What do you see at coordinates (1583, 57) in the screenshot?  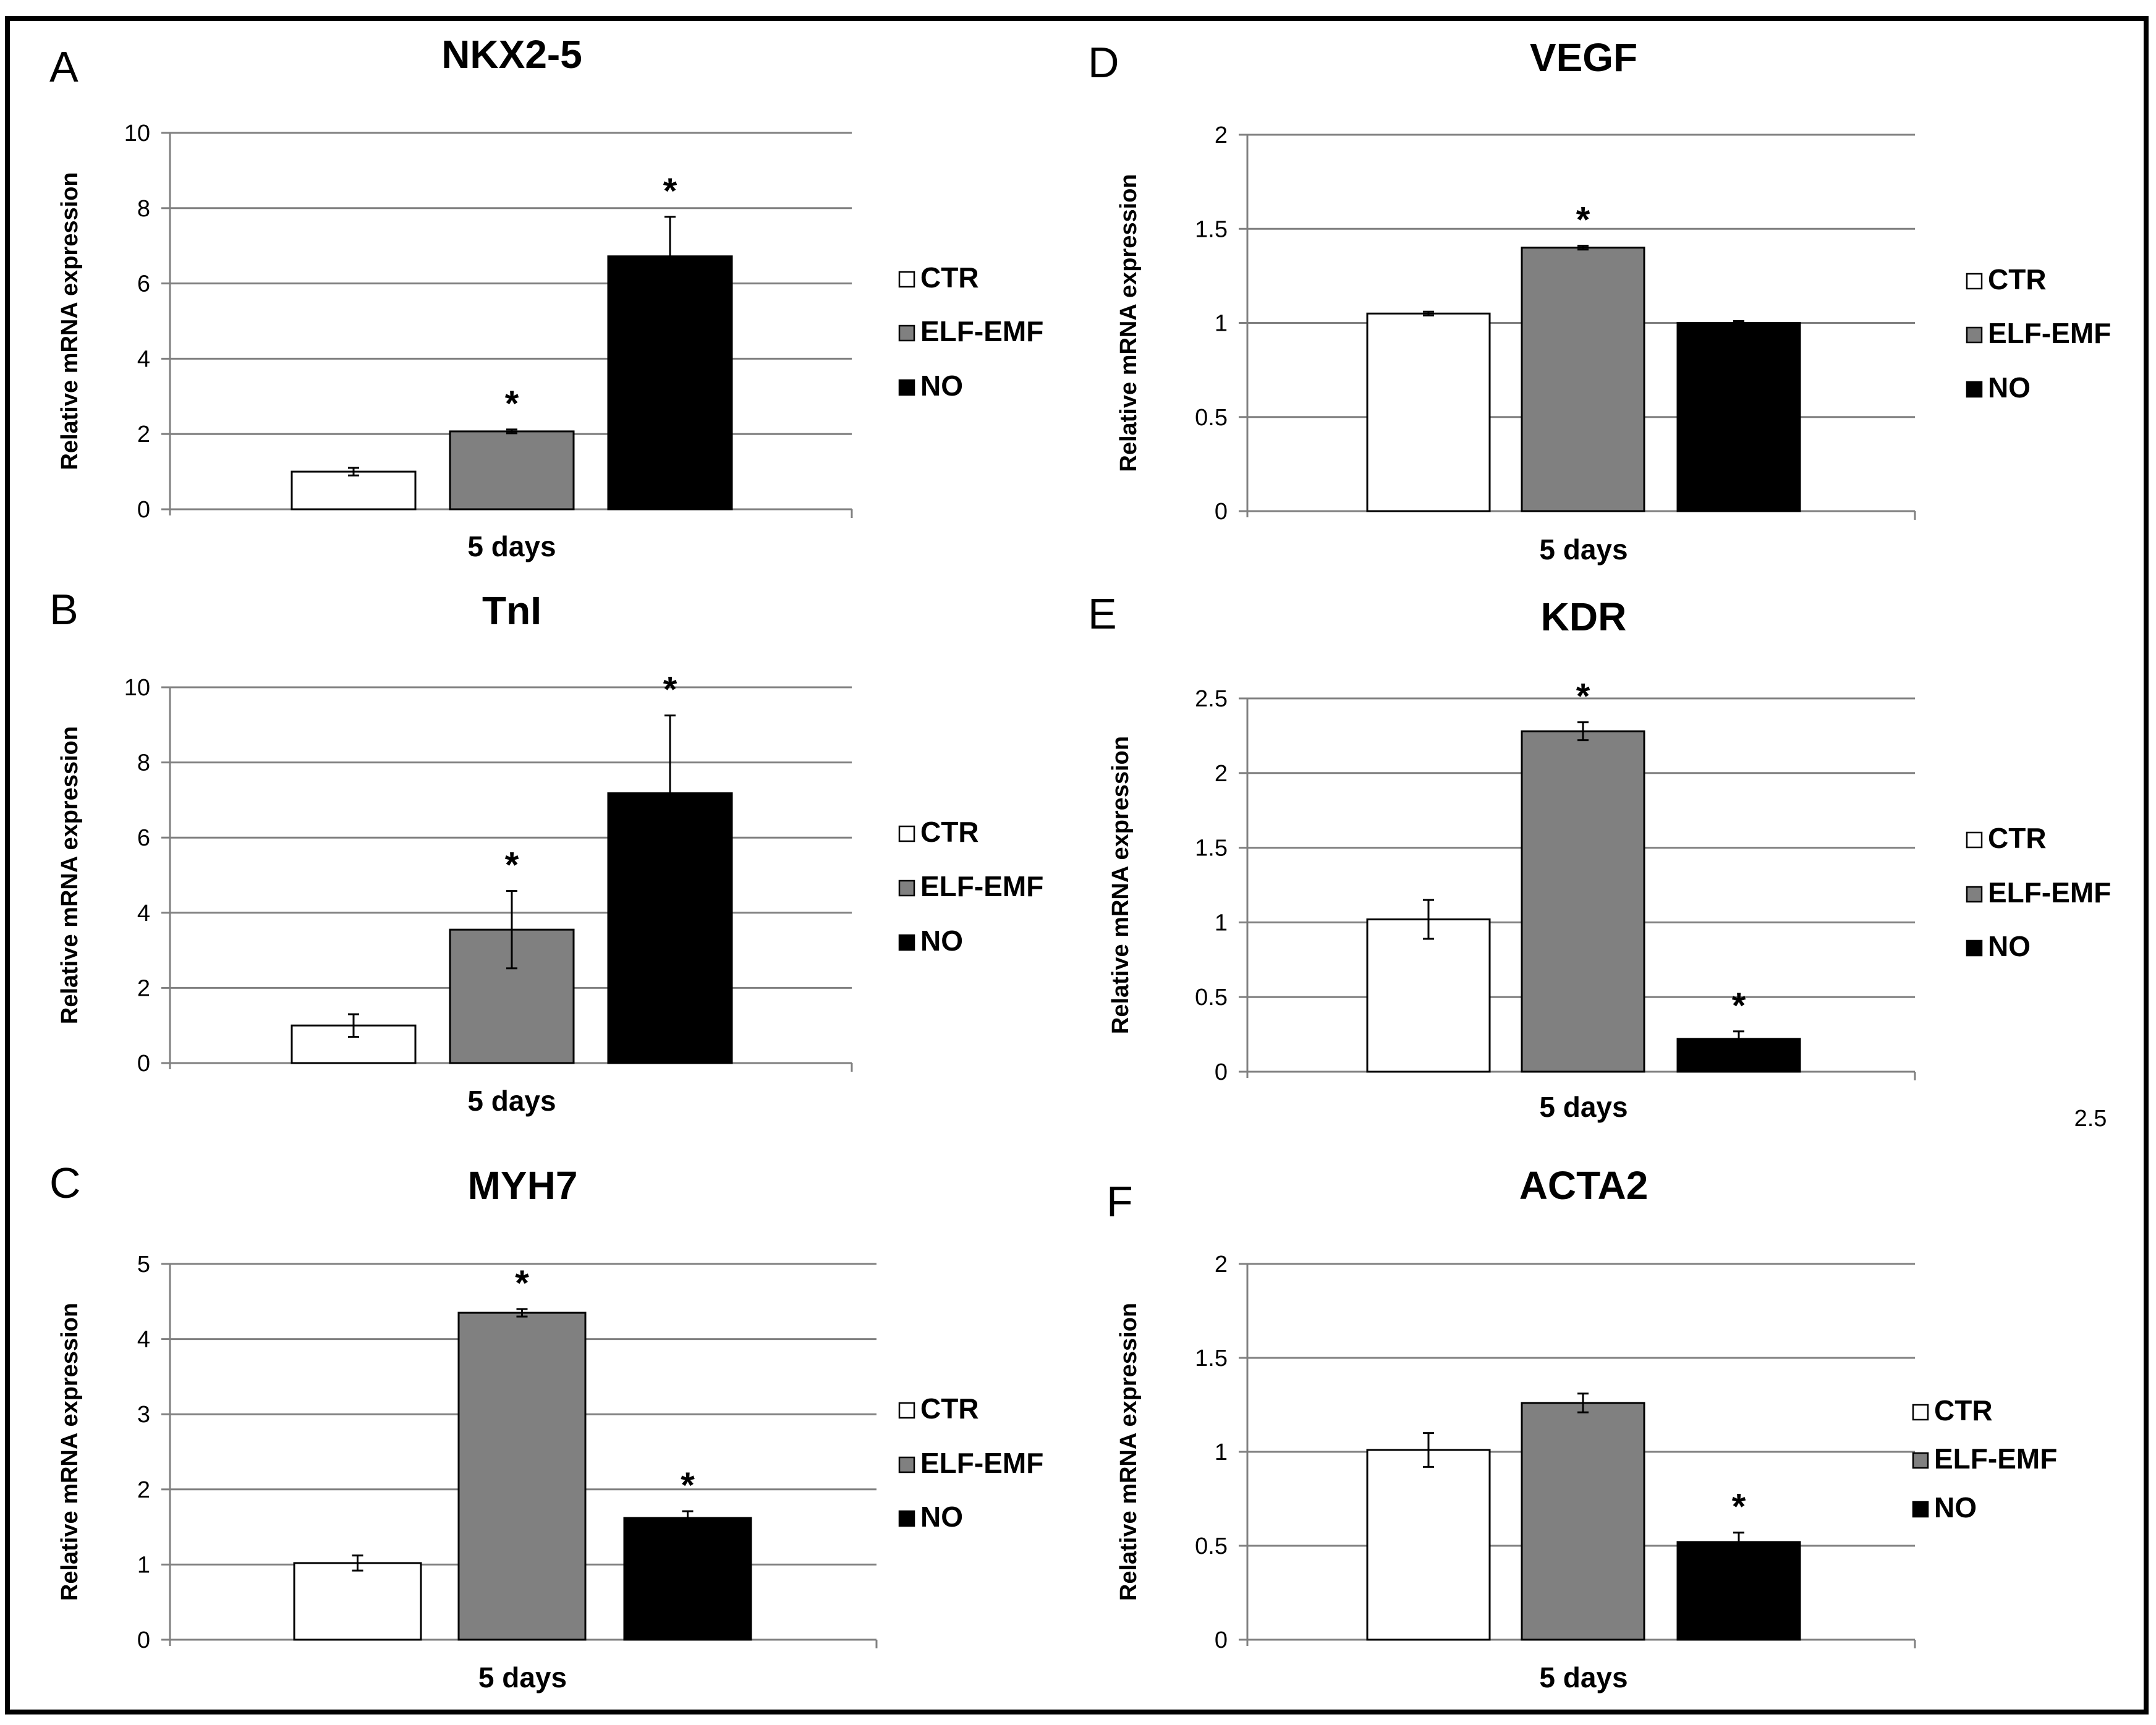 I see `chart-title: VEGF` at bounding box center [1583, 57].